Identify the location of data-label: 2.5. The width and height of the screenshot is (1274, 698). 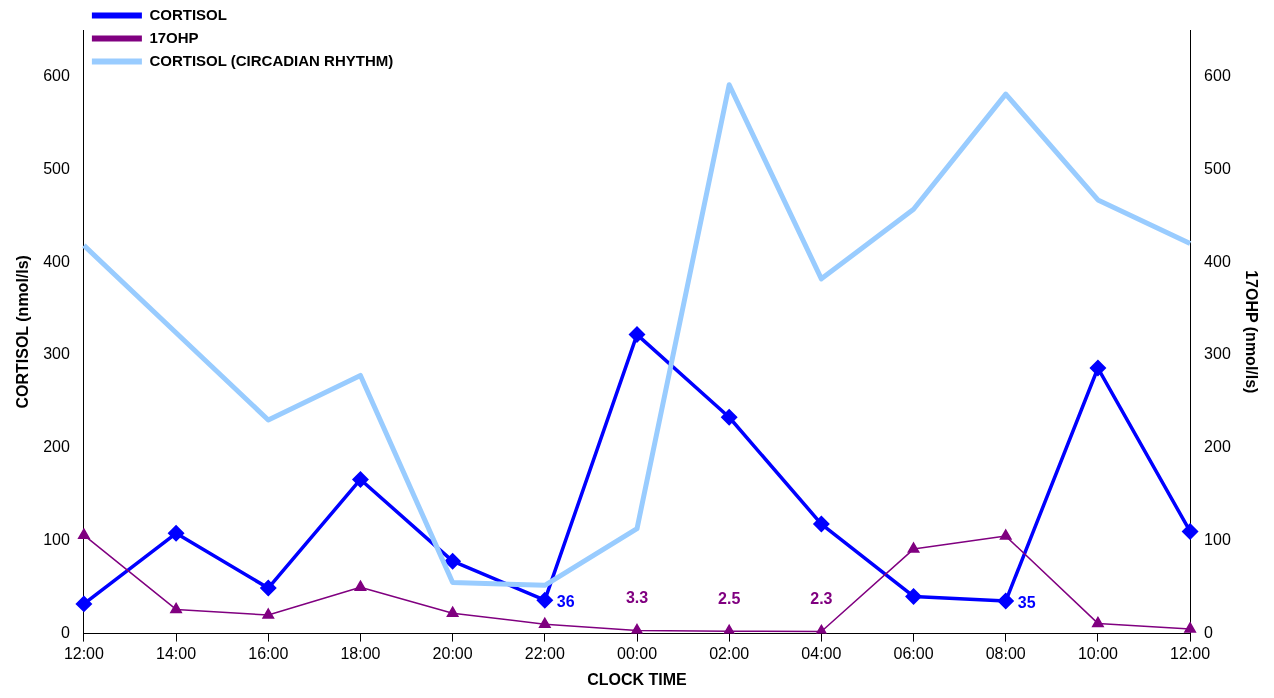
(729, 598).